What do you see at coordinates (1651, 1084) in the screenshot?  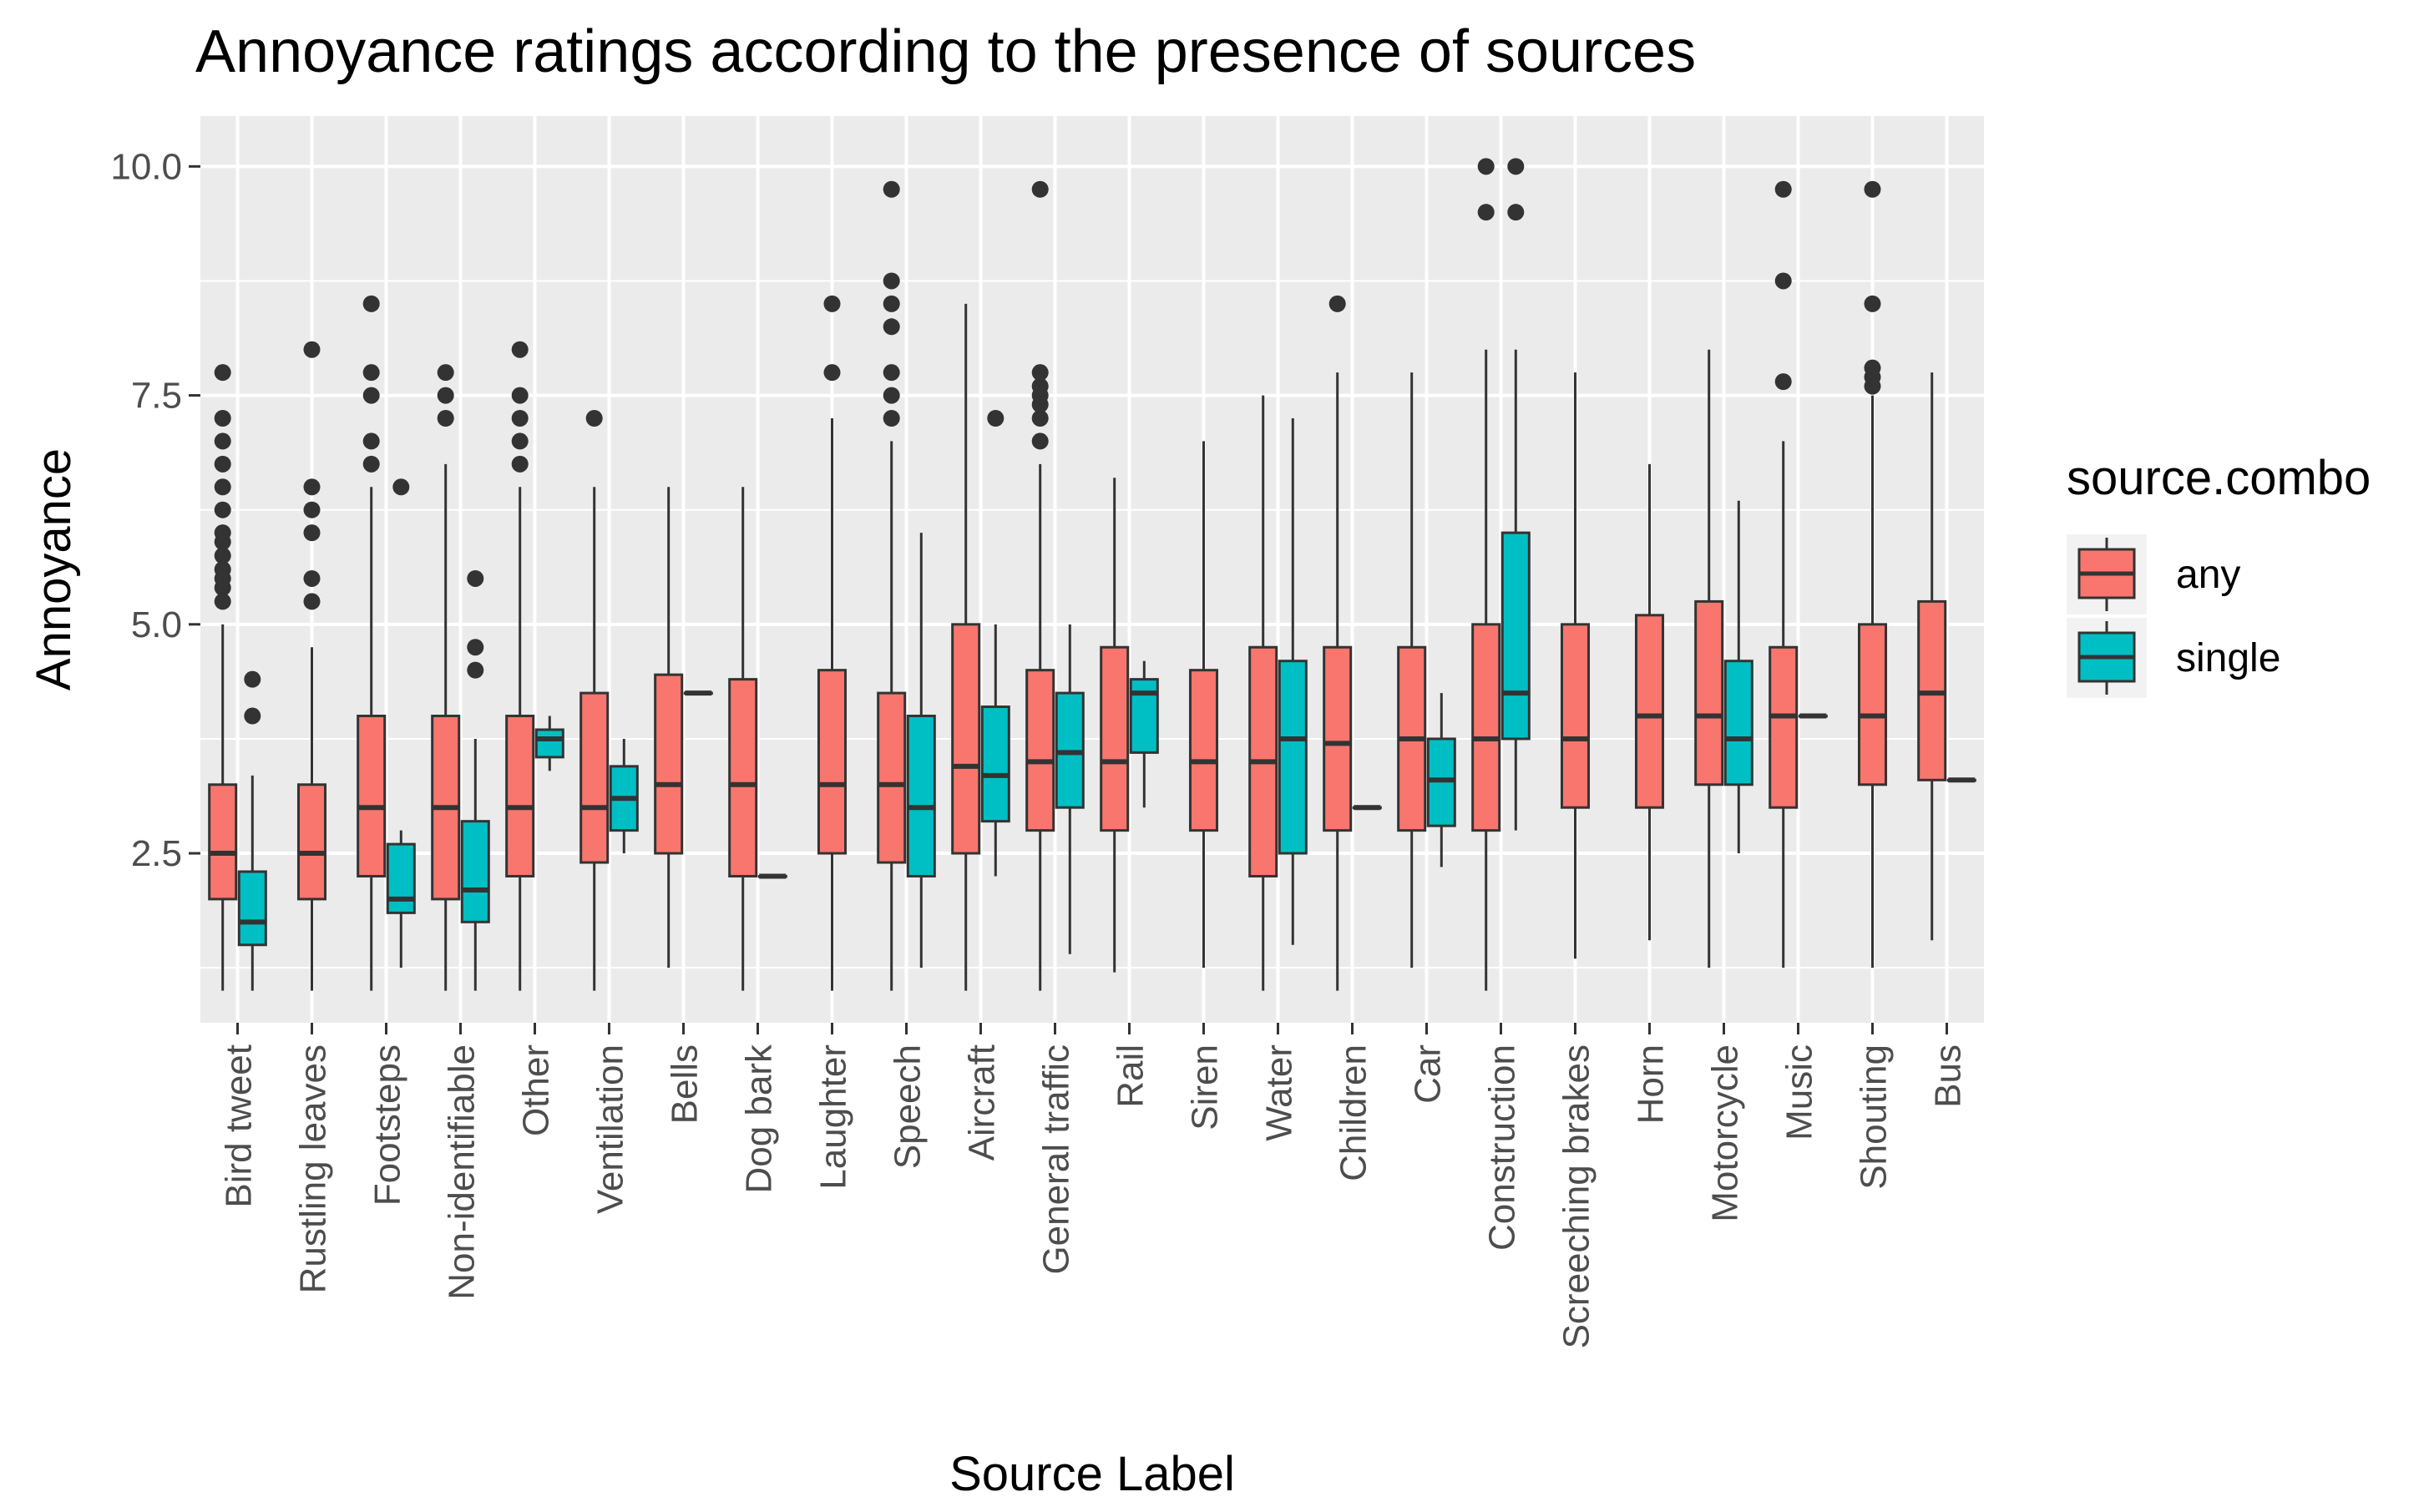 I see `x-tick-label: Horn` at bounding box center [1651, 1084].